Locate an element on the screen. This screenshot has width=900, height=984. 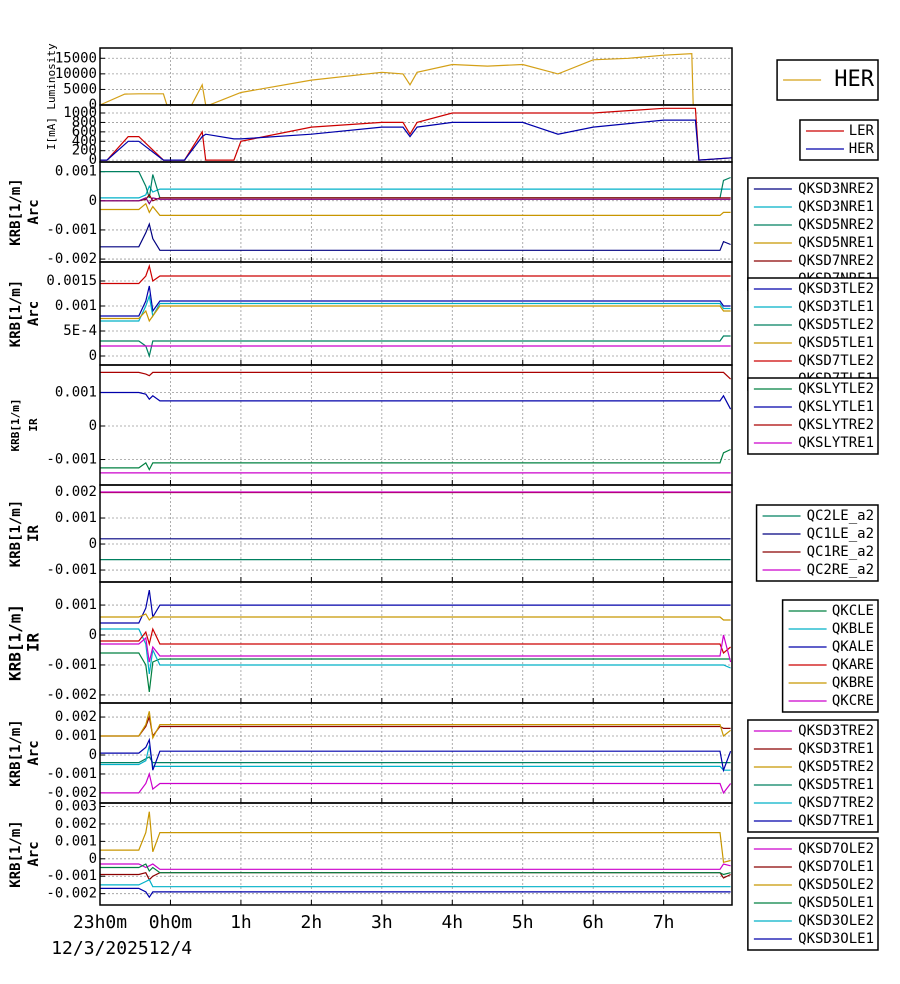
y-axis-label: Luminosity is located at coordinates (51, 76).